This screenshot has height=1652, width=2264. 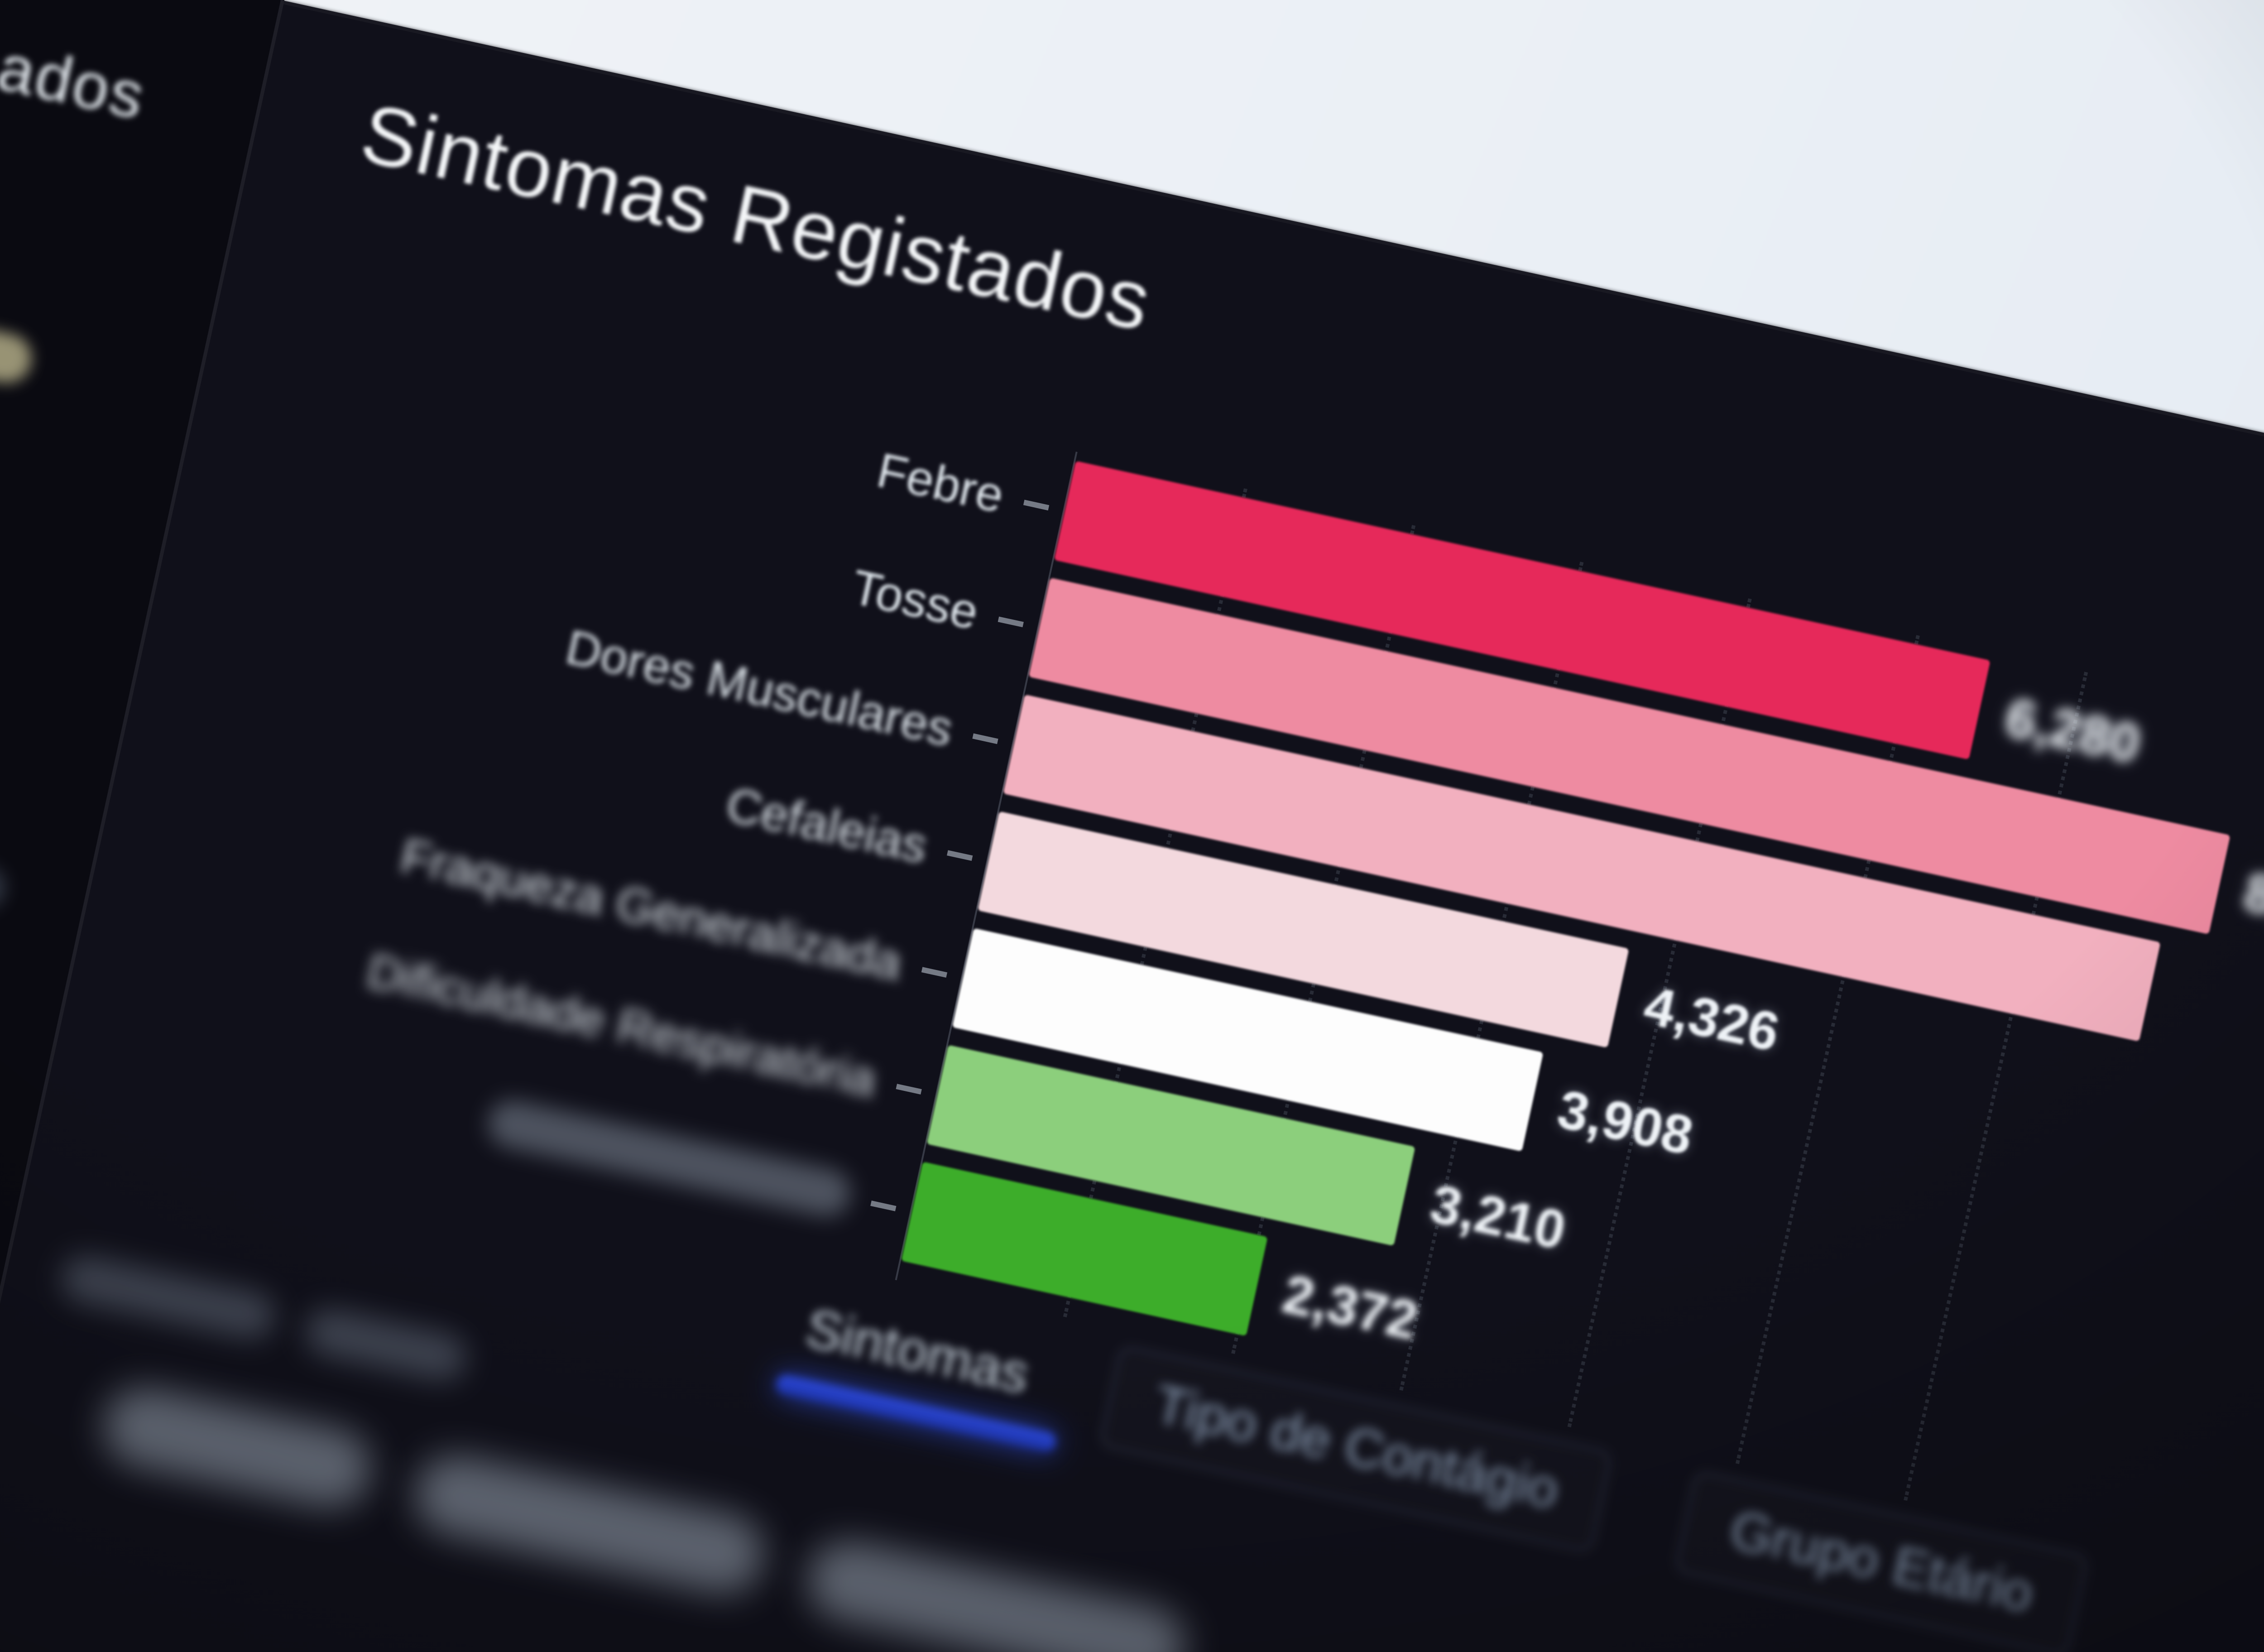 I want to click on value-label: 3,908, so click(x=1625, y=1123).